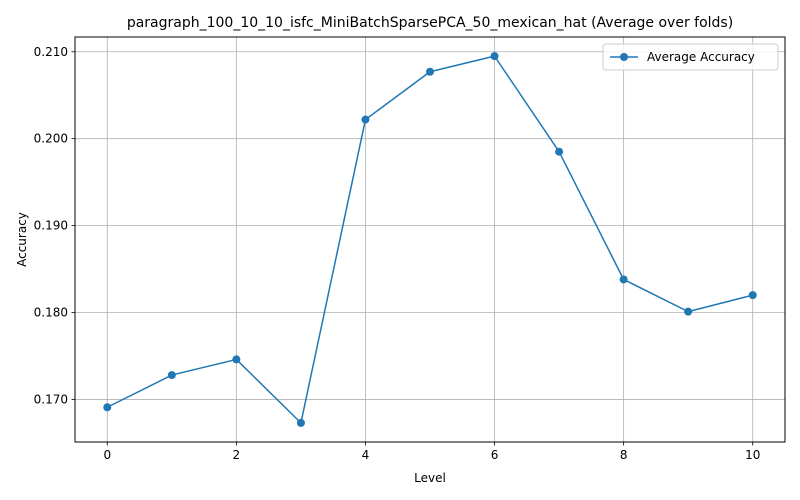 This screenshot has width=800, height=500. What do you see at coordinates (51, 399) in the screenshot?
I see `y-tick-label: 0.170` at bounding box center [51, 399].